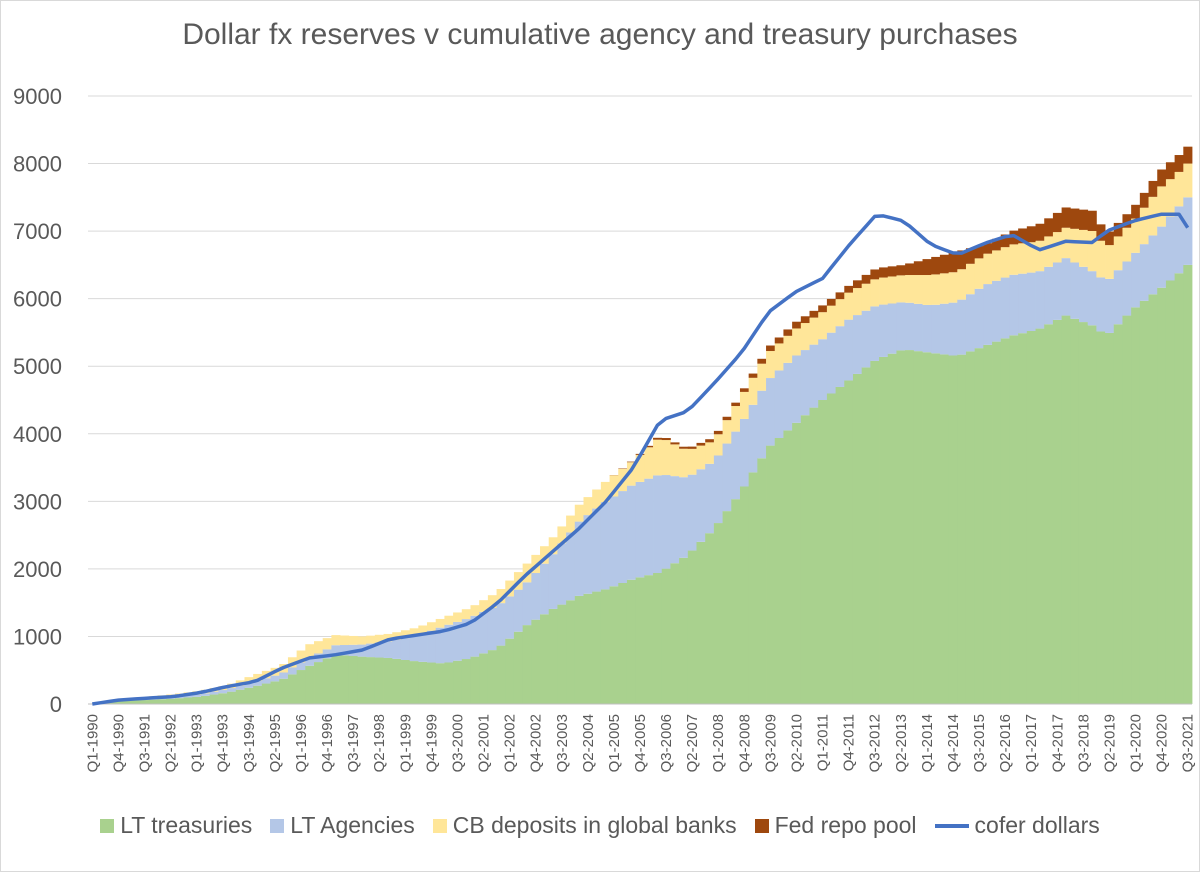 This screenshot has width=1200, height=872. Describe the element at coordinates (770, 743) in the screenshot. I see `x-tick-label: Q3-2009` at that location.